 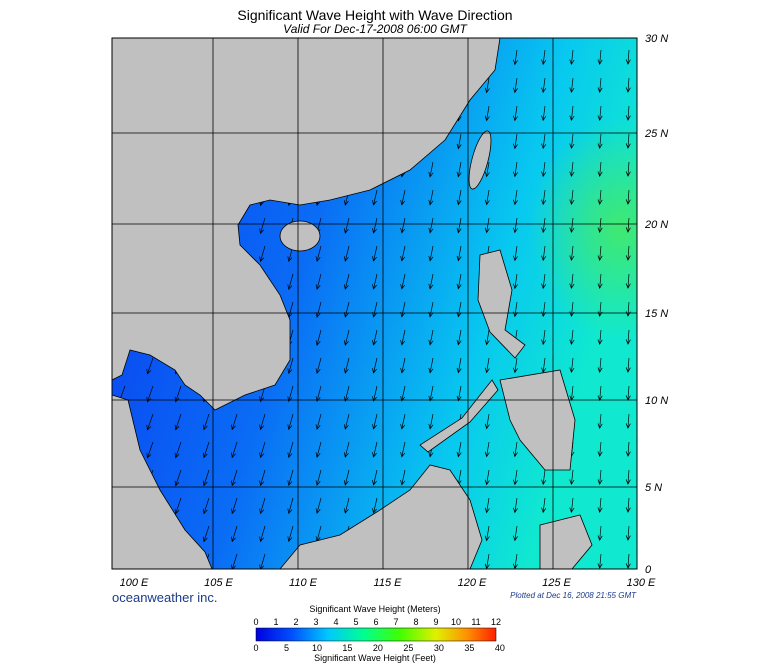 I want to click on meters-tick: 9, so click(x=435, y=622).